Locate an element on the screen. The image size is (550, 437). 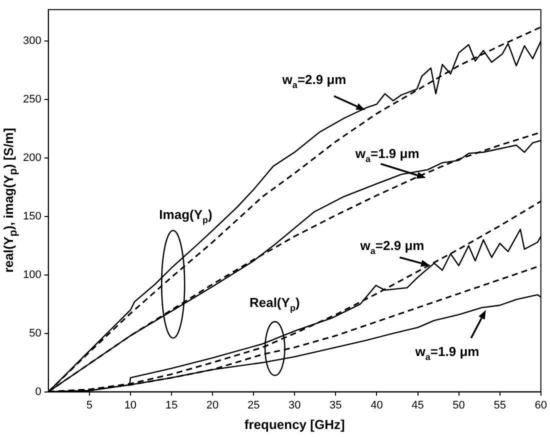
y-tick-label: 300 is located at coordinates (32, 41).